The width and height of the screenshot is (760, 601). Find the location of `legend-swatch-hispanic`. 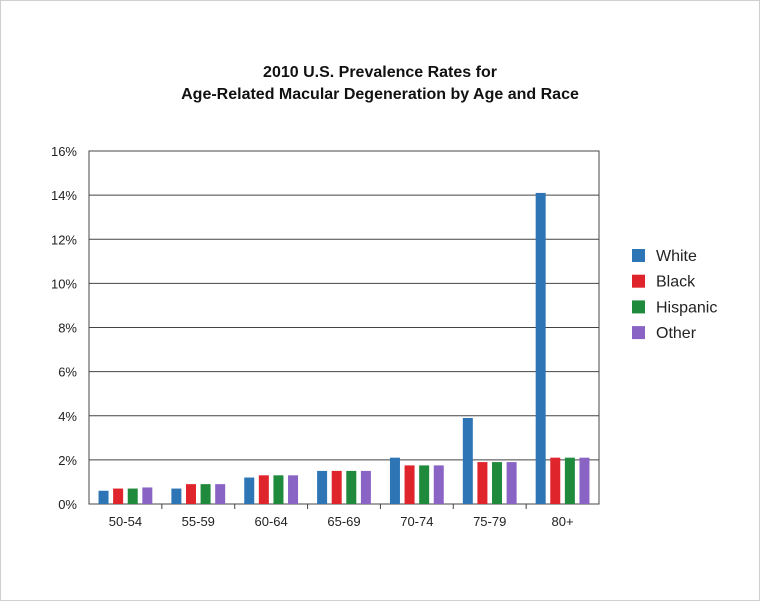

legend-swatch-hispanic is located at coordinates (638, 307).